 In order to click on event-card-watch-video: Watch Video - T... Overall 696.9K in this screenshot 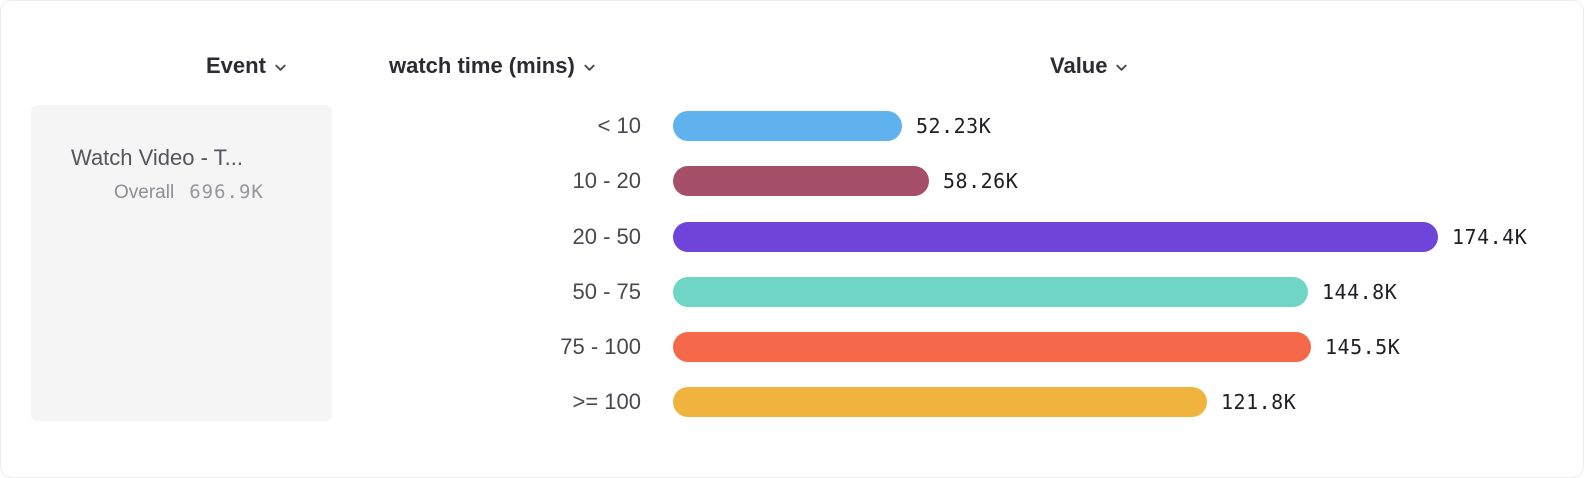, I will do `click(181, 263)`.